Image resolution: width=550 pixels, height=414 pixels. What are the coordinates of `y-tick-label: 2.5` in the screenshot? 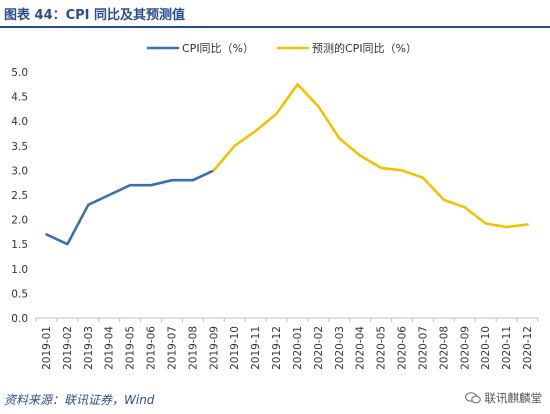 It's located at (19, 196).